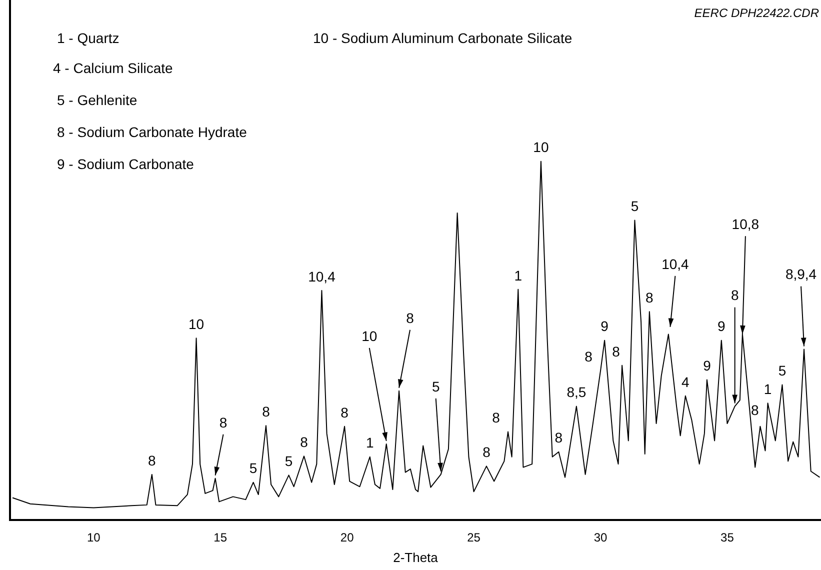 This screenshot has height=570, width=821. Describe the element at coordinates (442, 38) in the screenshot. I see `text: 10 - Sodium Aluminum Carbonate Silicate` at that location.